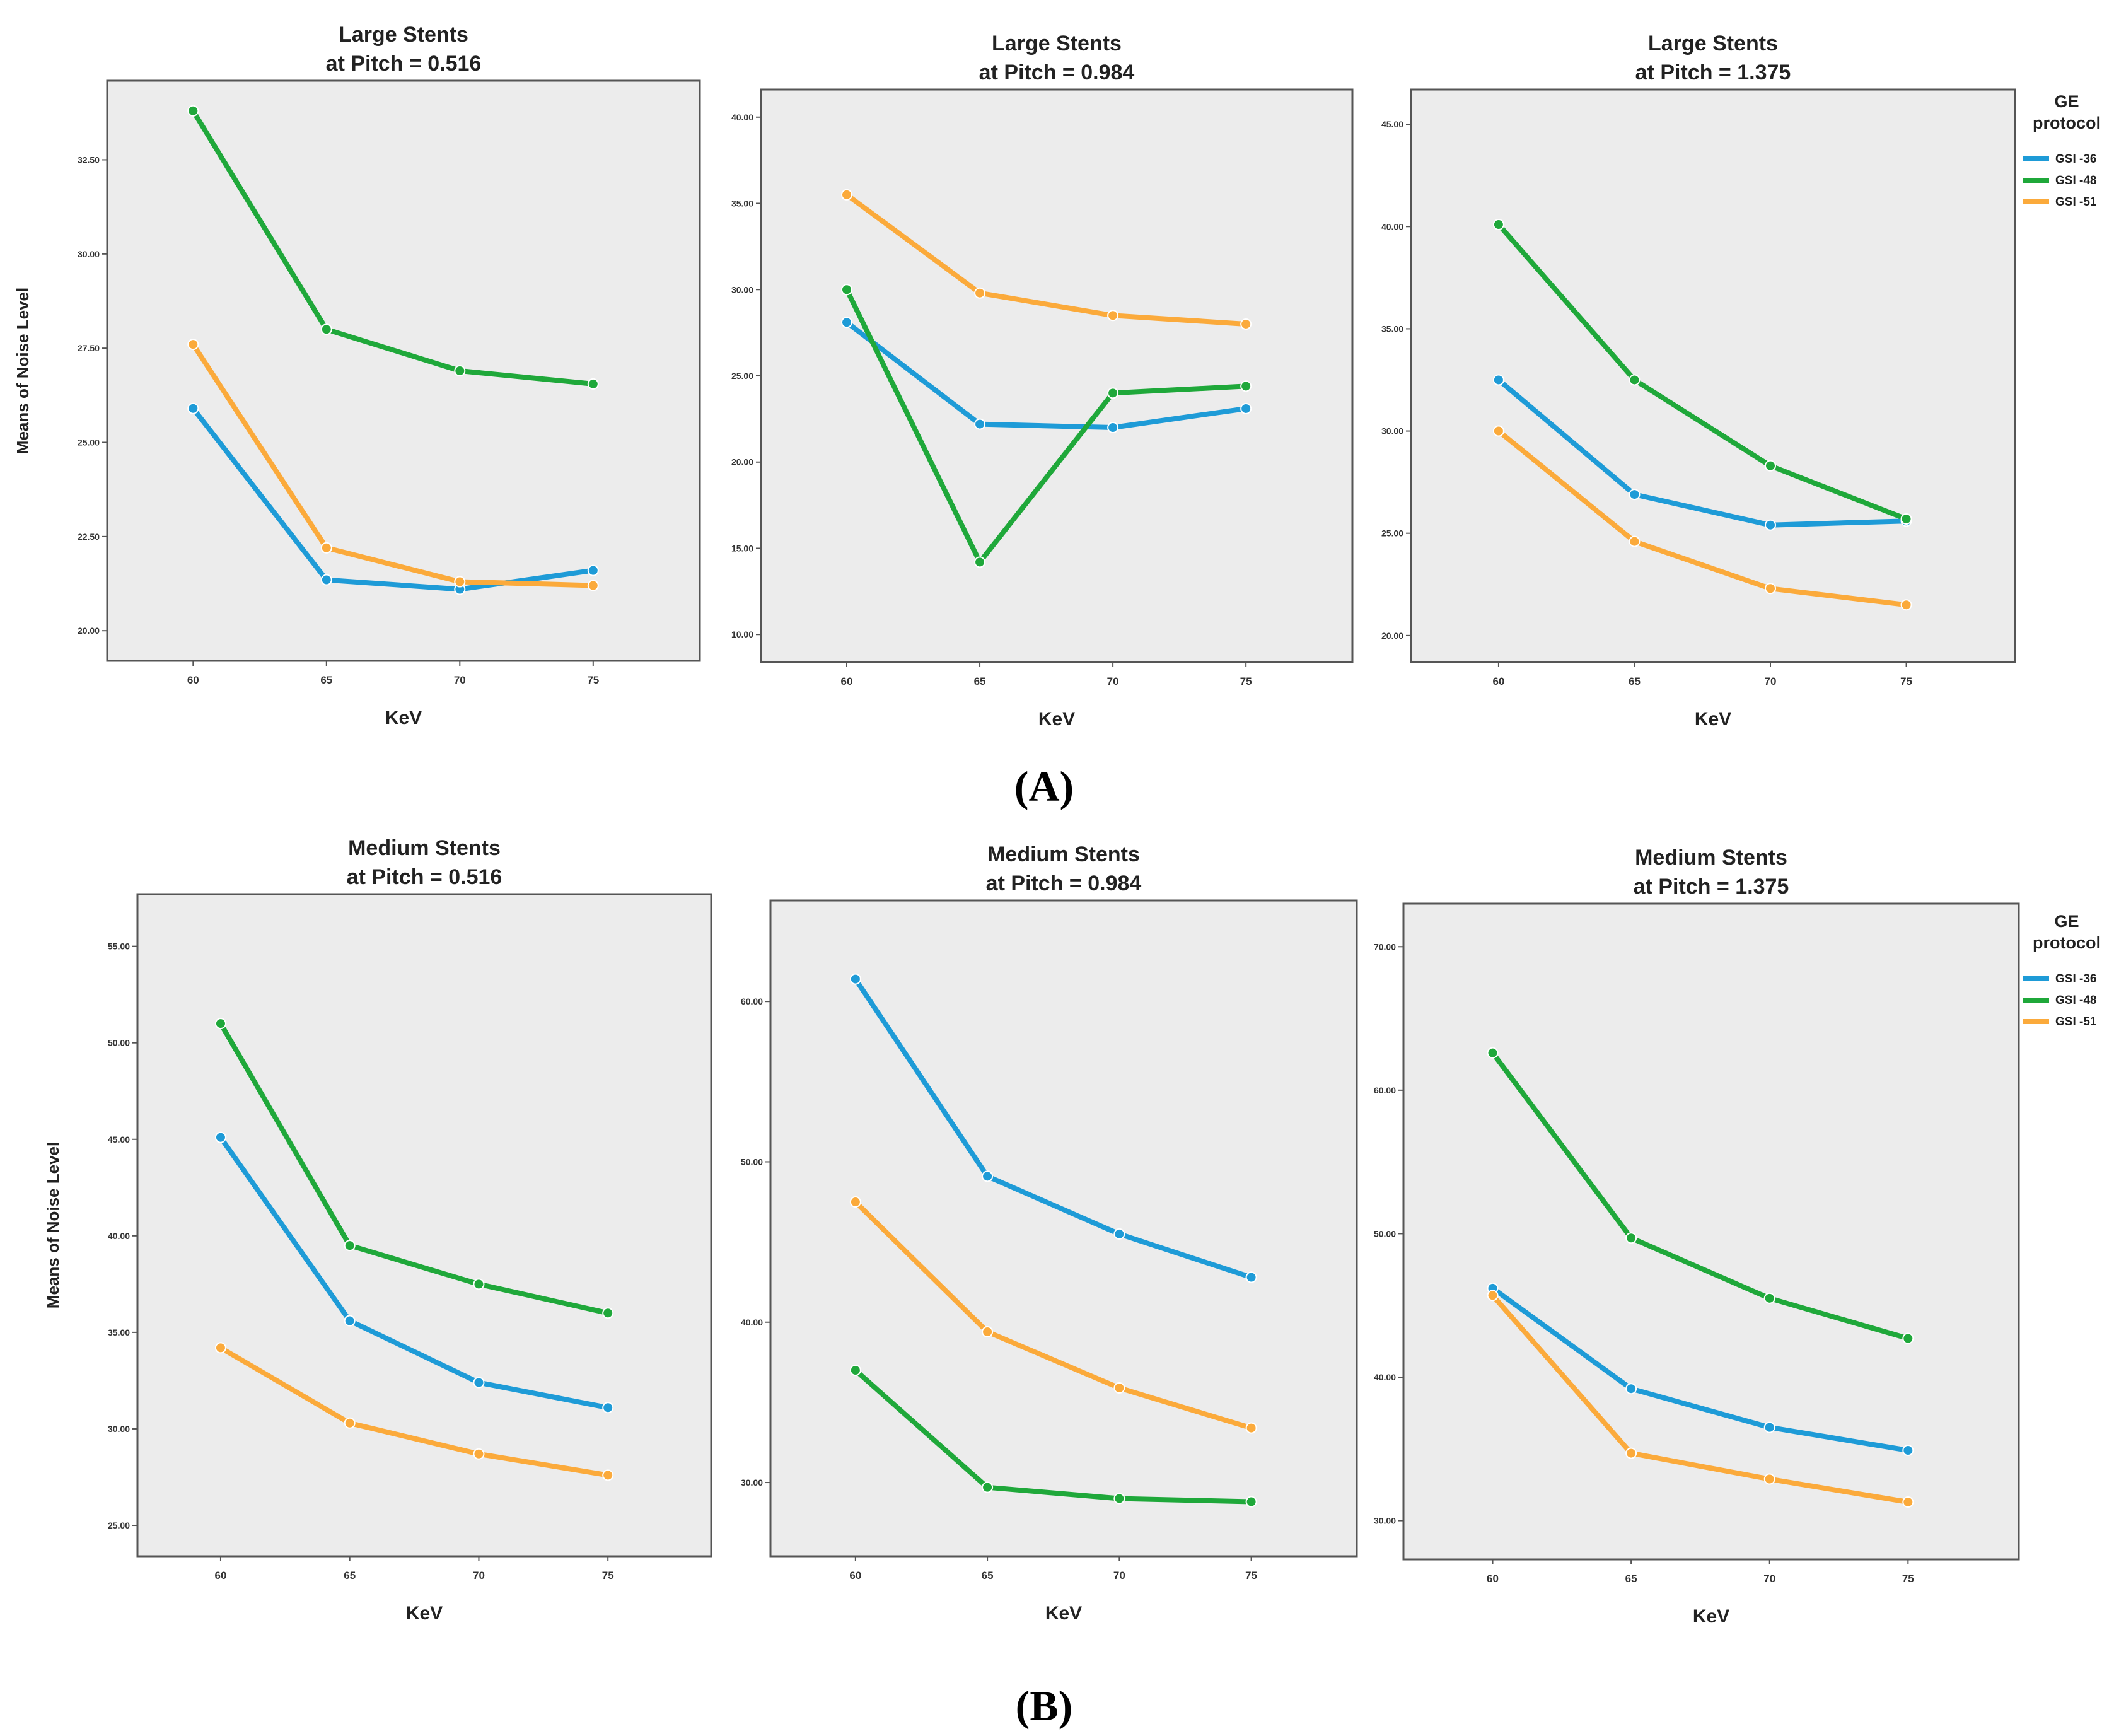 The width and height of the screenshot is (2114, 1736). I want to click on chart-subtitle: at Pitch = 0.984, so click(1057, 72).